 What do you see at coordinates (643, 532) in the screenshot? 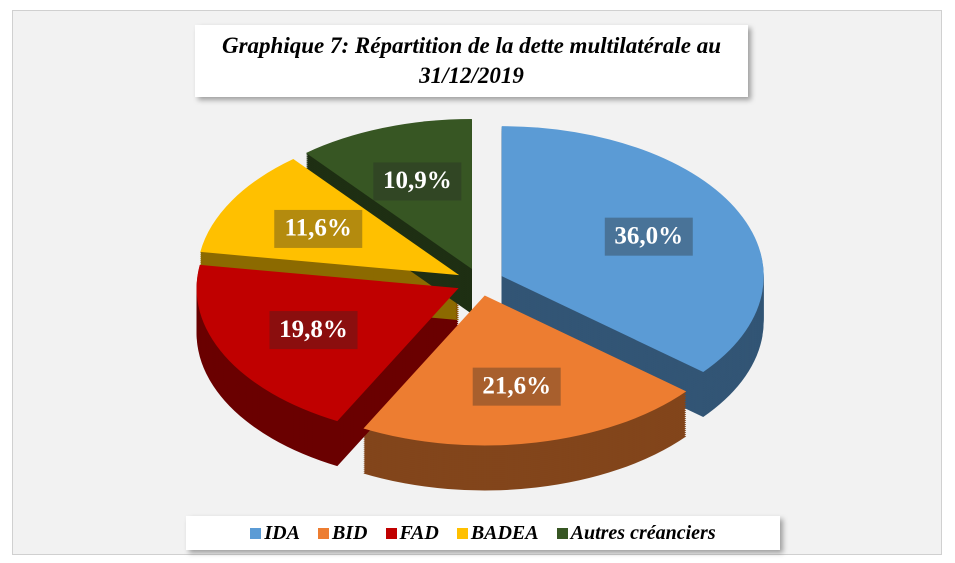
I see `legend-label: Autres créanciers` at bounding box center [643, 532].